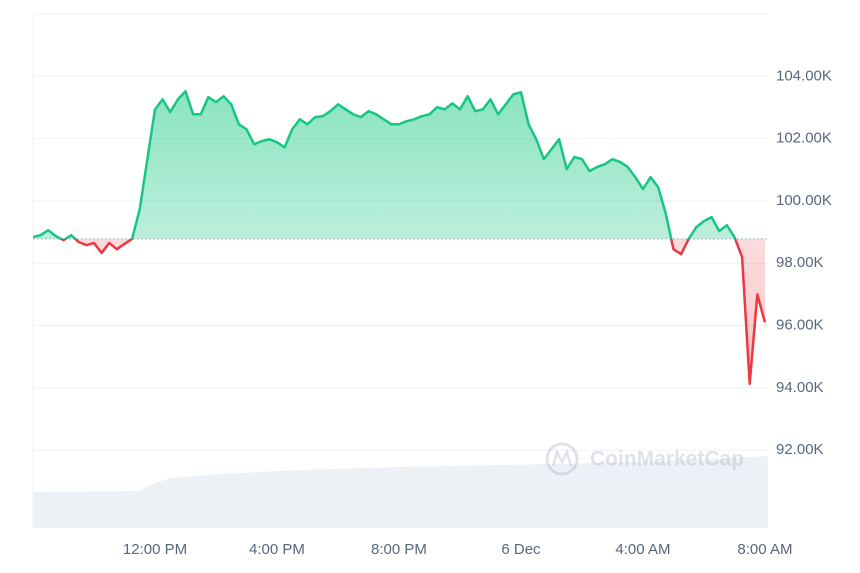 This screenshot has height=573, width=860. What do you see at coordinates (804, 75) in the screenshot?
I see `y-tick-label: 104.00K` at bounding box center [804, 75].